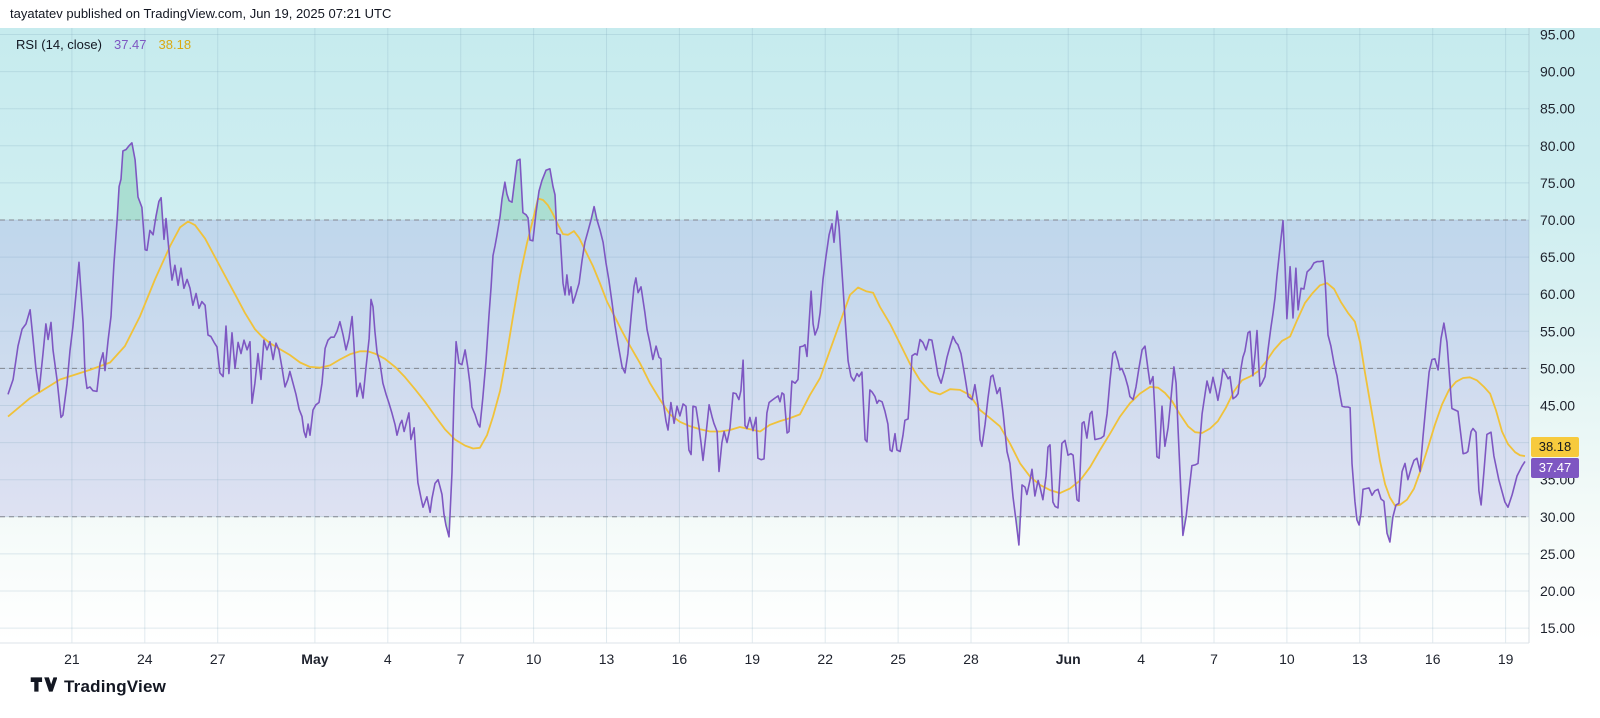 The height and width of the screenshot is (718, 1600). What do you see at coordinates (1557, 406) in the screenshot?
I see `y-tick-label: 45.00` at bounding box center [1557, 406].